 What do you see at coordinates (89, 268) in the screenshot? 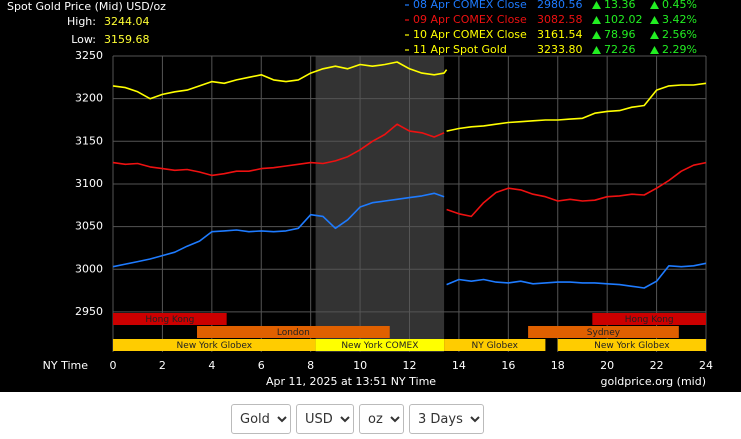
I see `y-tick-label: 3000` at bounding box center [89, 268].